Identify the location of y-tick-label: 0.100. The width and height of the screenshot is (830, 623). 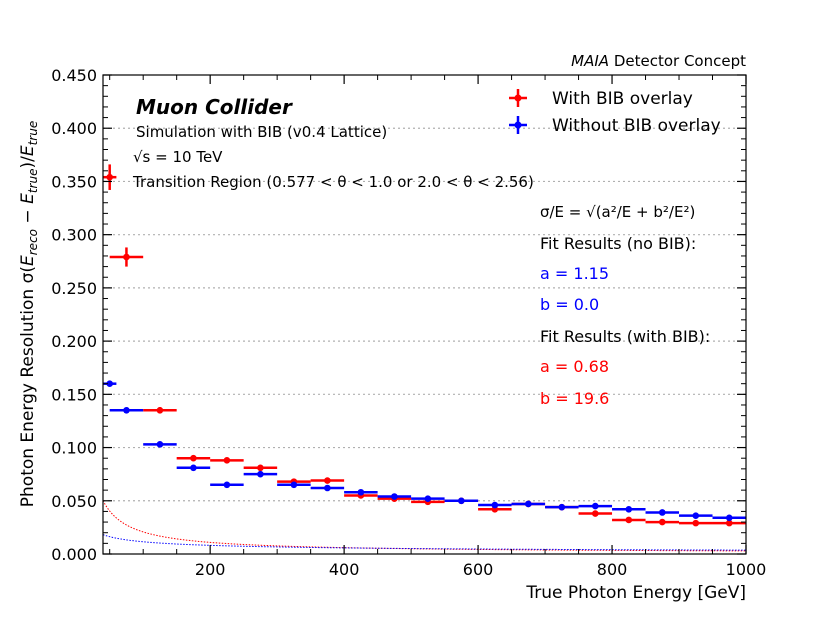
(74, 448).